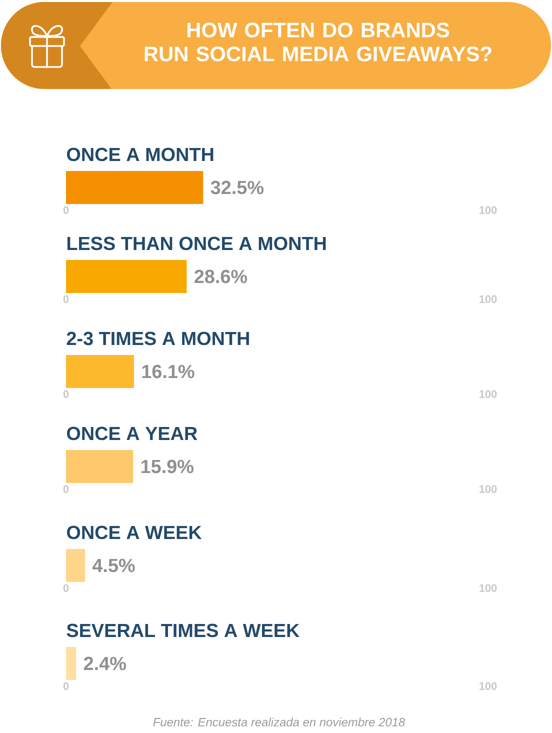 Image resolution: width=552 pixels, height=733 pixels. I want to click on data-label: 2.4%, so click(105, 663).